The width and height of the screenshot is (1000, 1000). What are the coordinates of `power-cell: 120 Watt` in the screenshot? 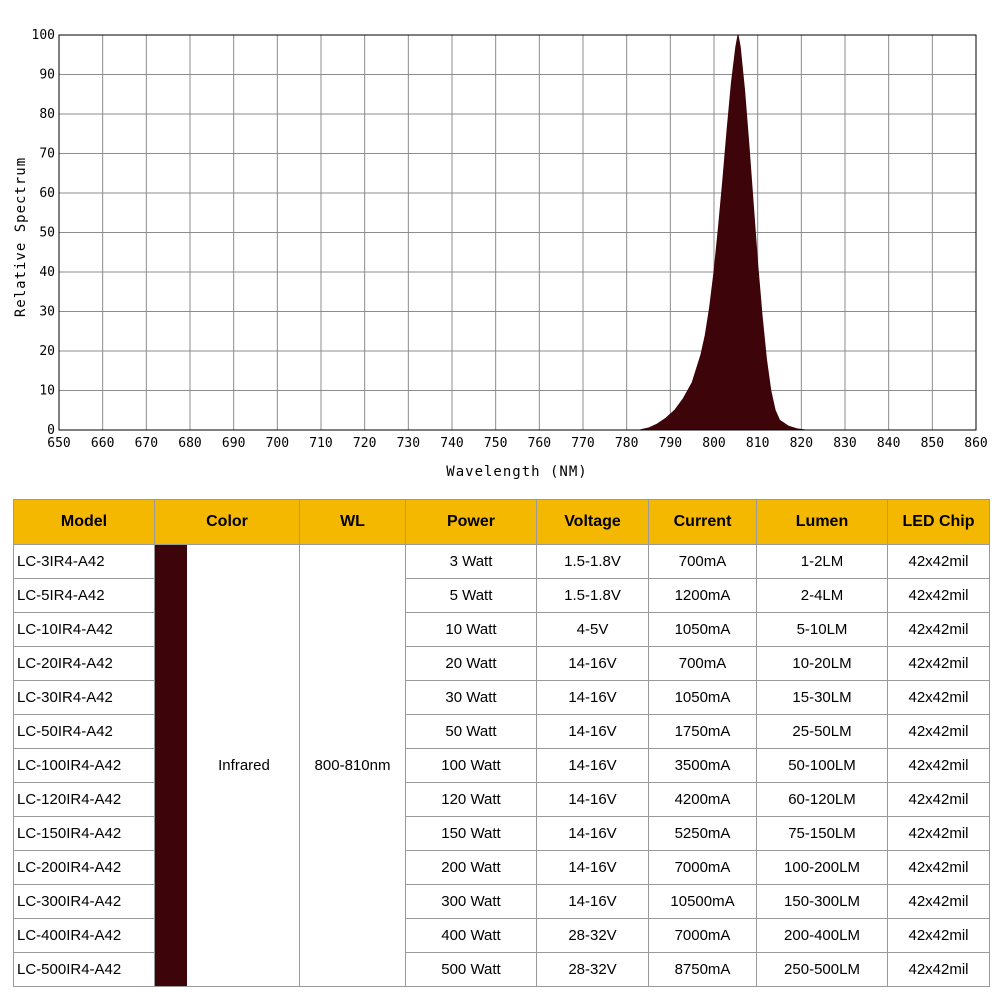 It's located at (471, 799).